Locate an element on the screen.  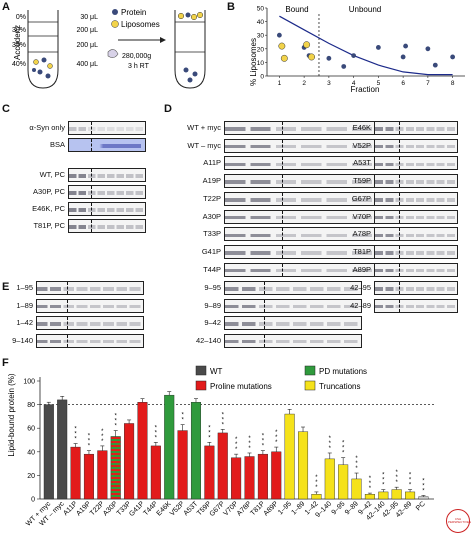
b-xtick-label: 1 is located at coordinates (280, 83).